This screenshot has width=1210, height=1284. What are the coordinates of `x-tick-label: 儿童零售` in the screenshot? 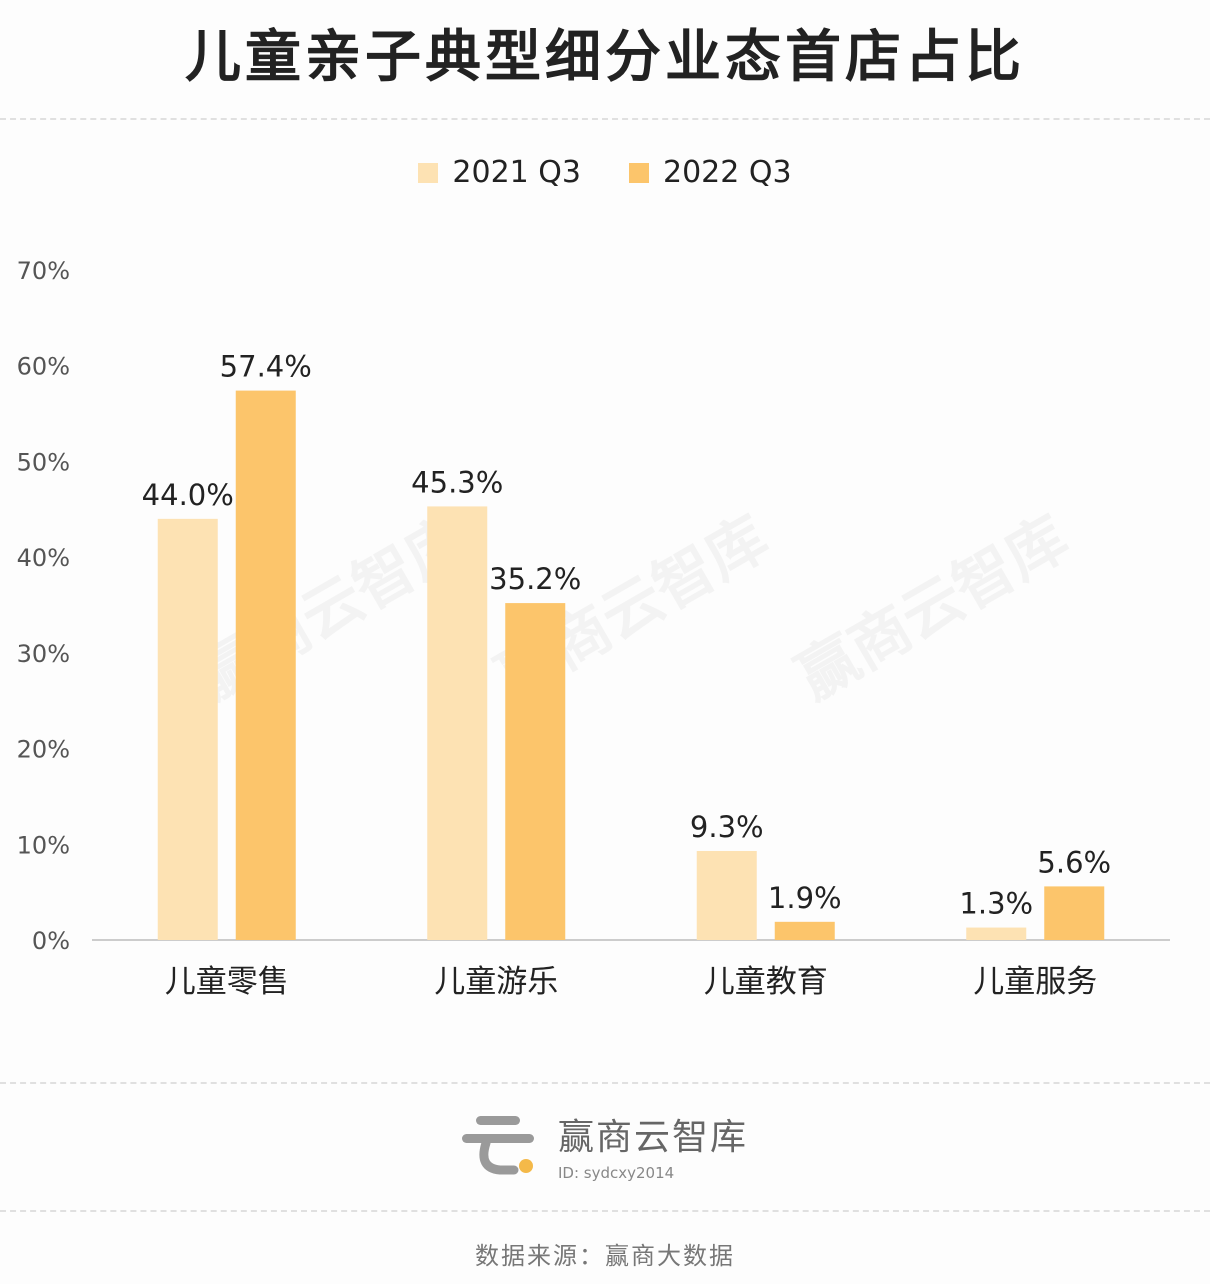 It's located at (227, 982).